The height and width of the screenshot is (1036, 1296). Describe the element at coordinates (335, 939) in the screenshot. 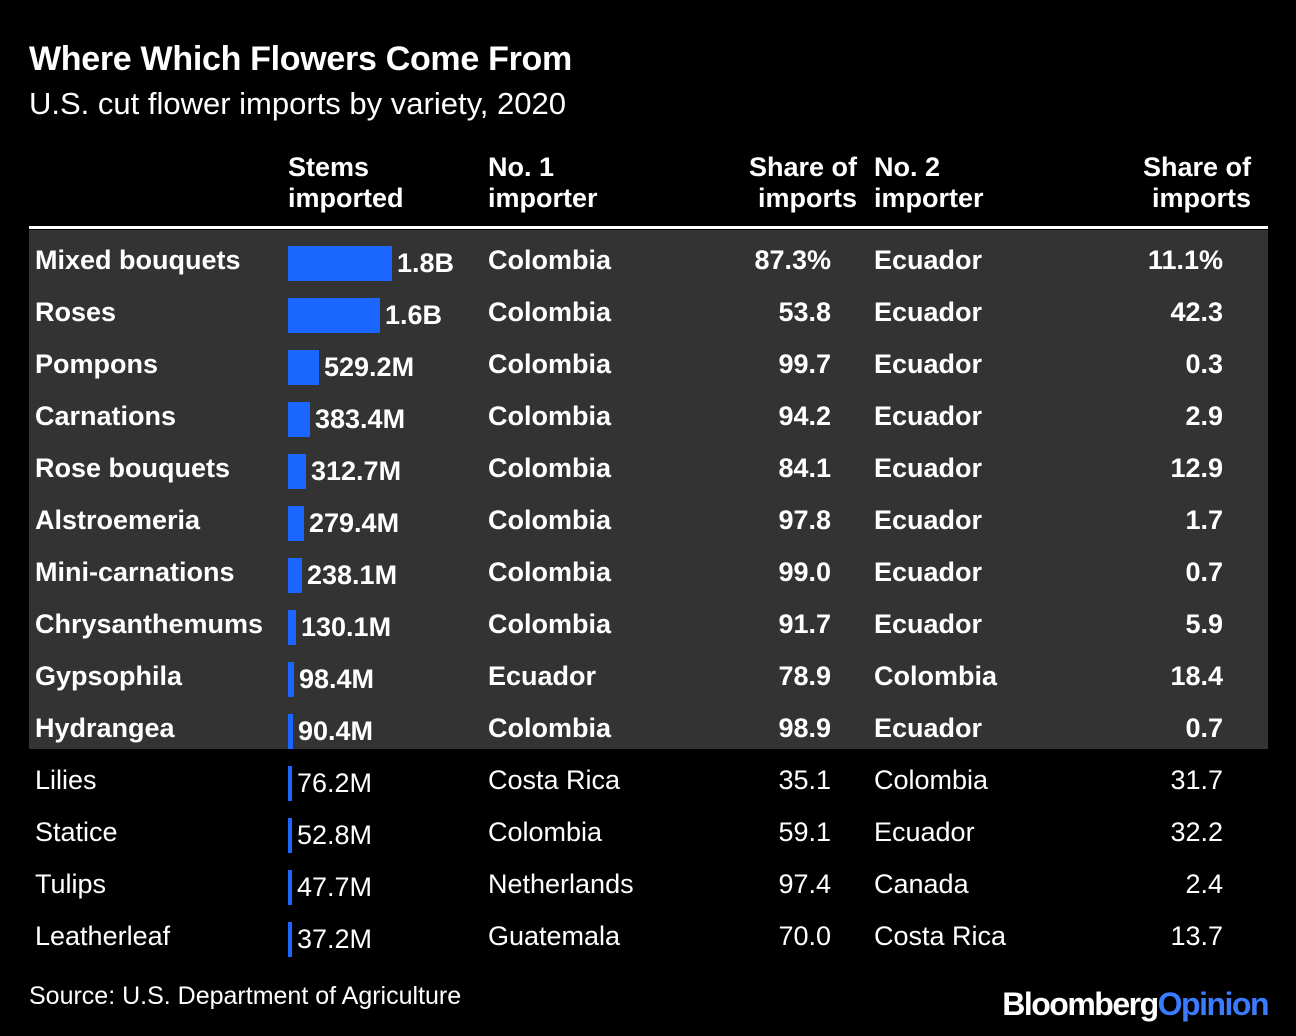

I see `stems-value-label: 37.2M` at that location.